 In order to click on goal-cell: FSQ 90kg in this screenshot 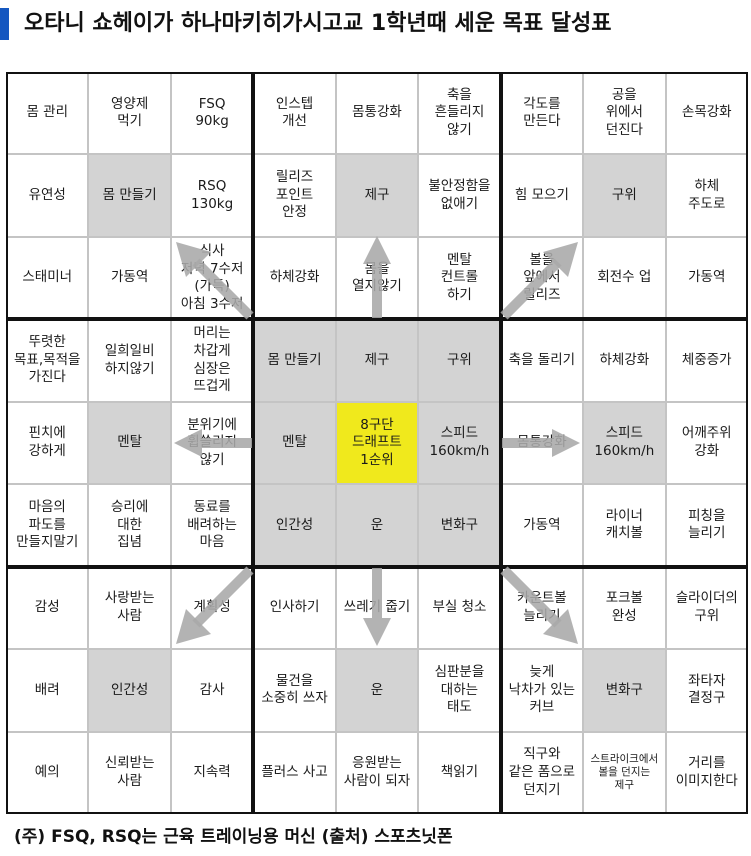, I will do `click(212, 113)`.